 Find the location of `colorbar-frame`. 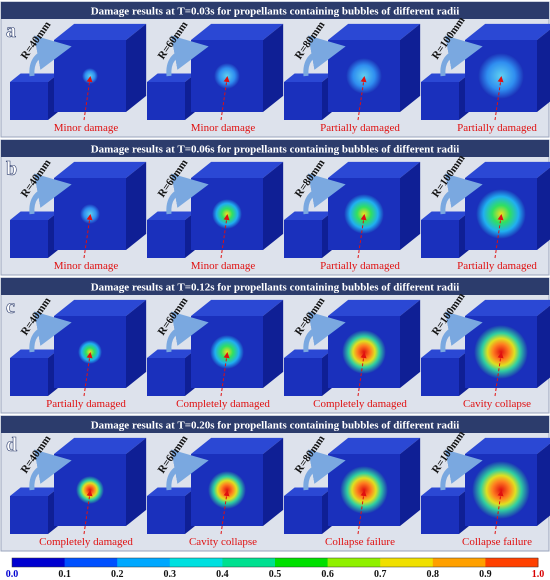

colorbar-frame is located at coordinates (275, 562).